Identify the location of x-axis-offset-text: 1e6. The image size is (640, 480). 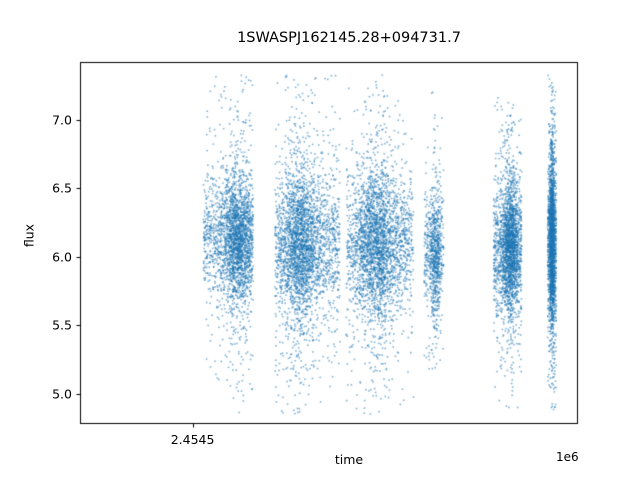
(567, 457).